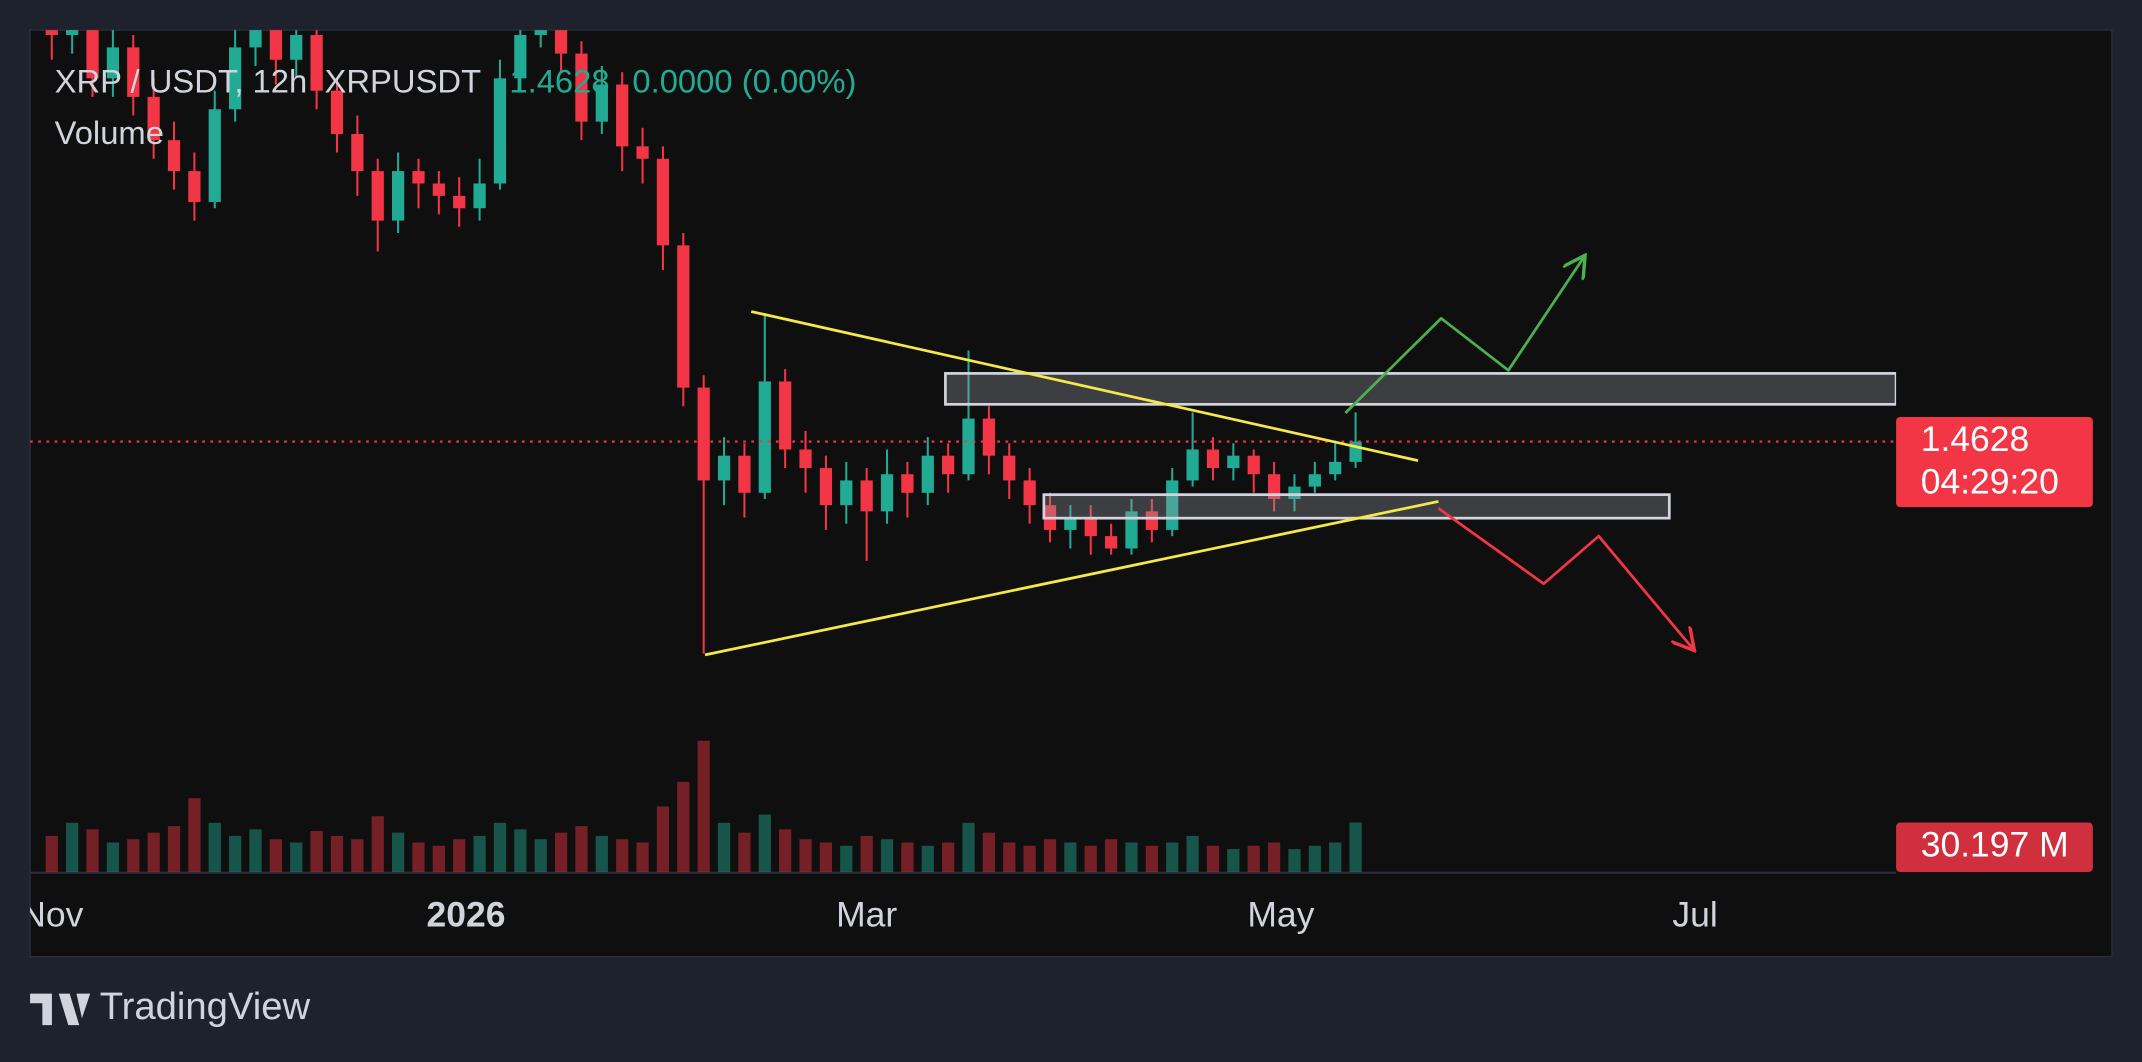 This screenshot has height=1062, width=2142. I want to click on x-axis-labels: Nov 2026 Mar May Jul, so click(869, 915).